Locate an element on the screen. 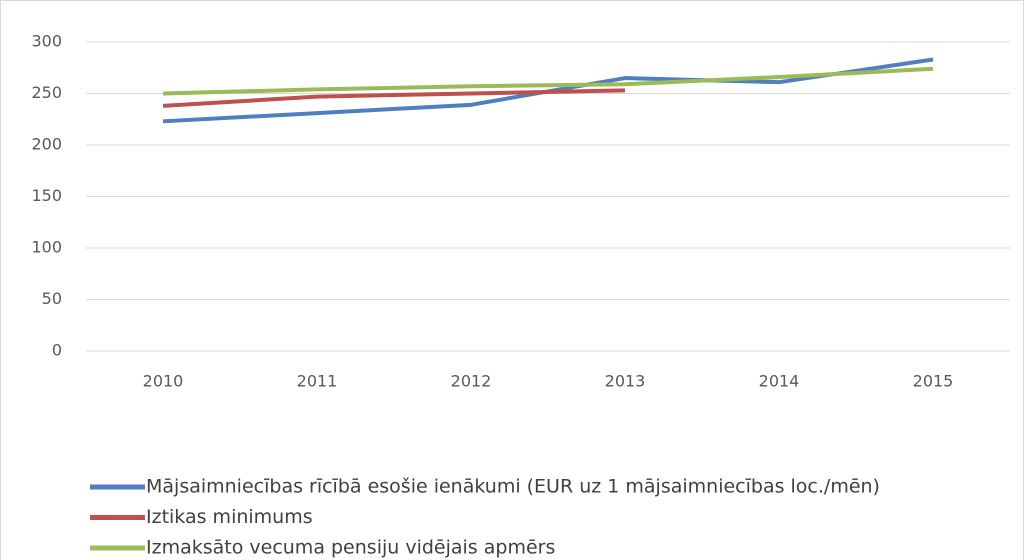  x-tick-label: 2013 is located at coordinates (625, 381).